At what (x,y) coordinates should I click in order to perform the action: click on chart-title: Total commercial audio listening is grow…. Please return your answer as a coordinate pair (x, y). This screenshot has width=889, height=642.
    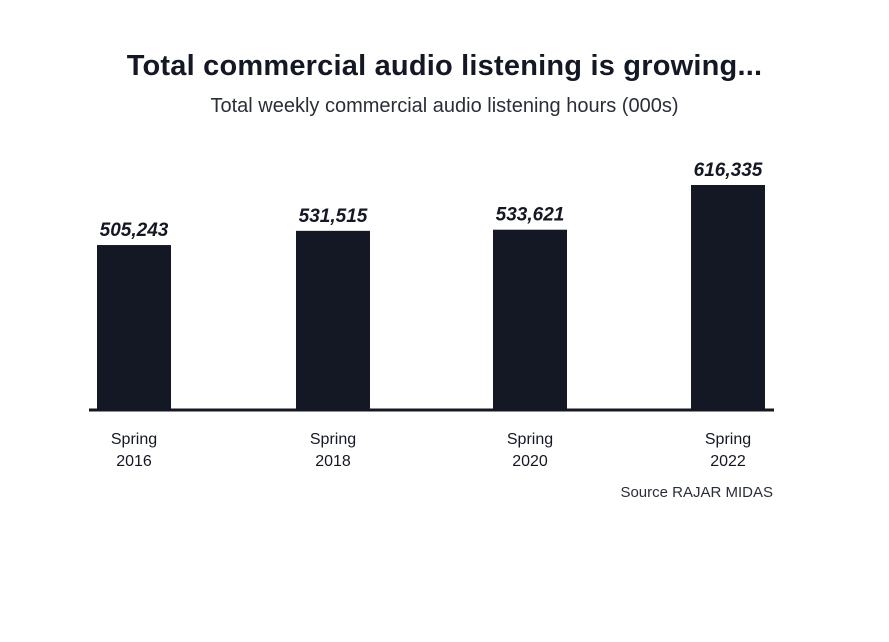
    Looking at the image, I should click on (444, 66).